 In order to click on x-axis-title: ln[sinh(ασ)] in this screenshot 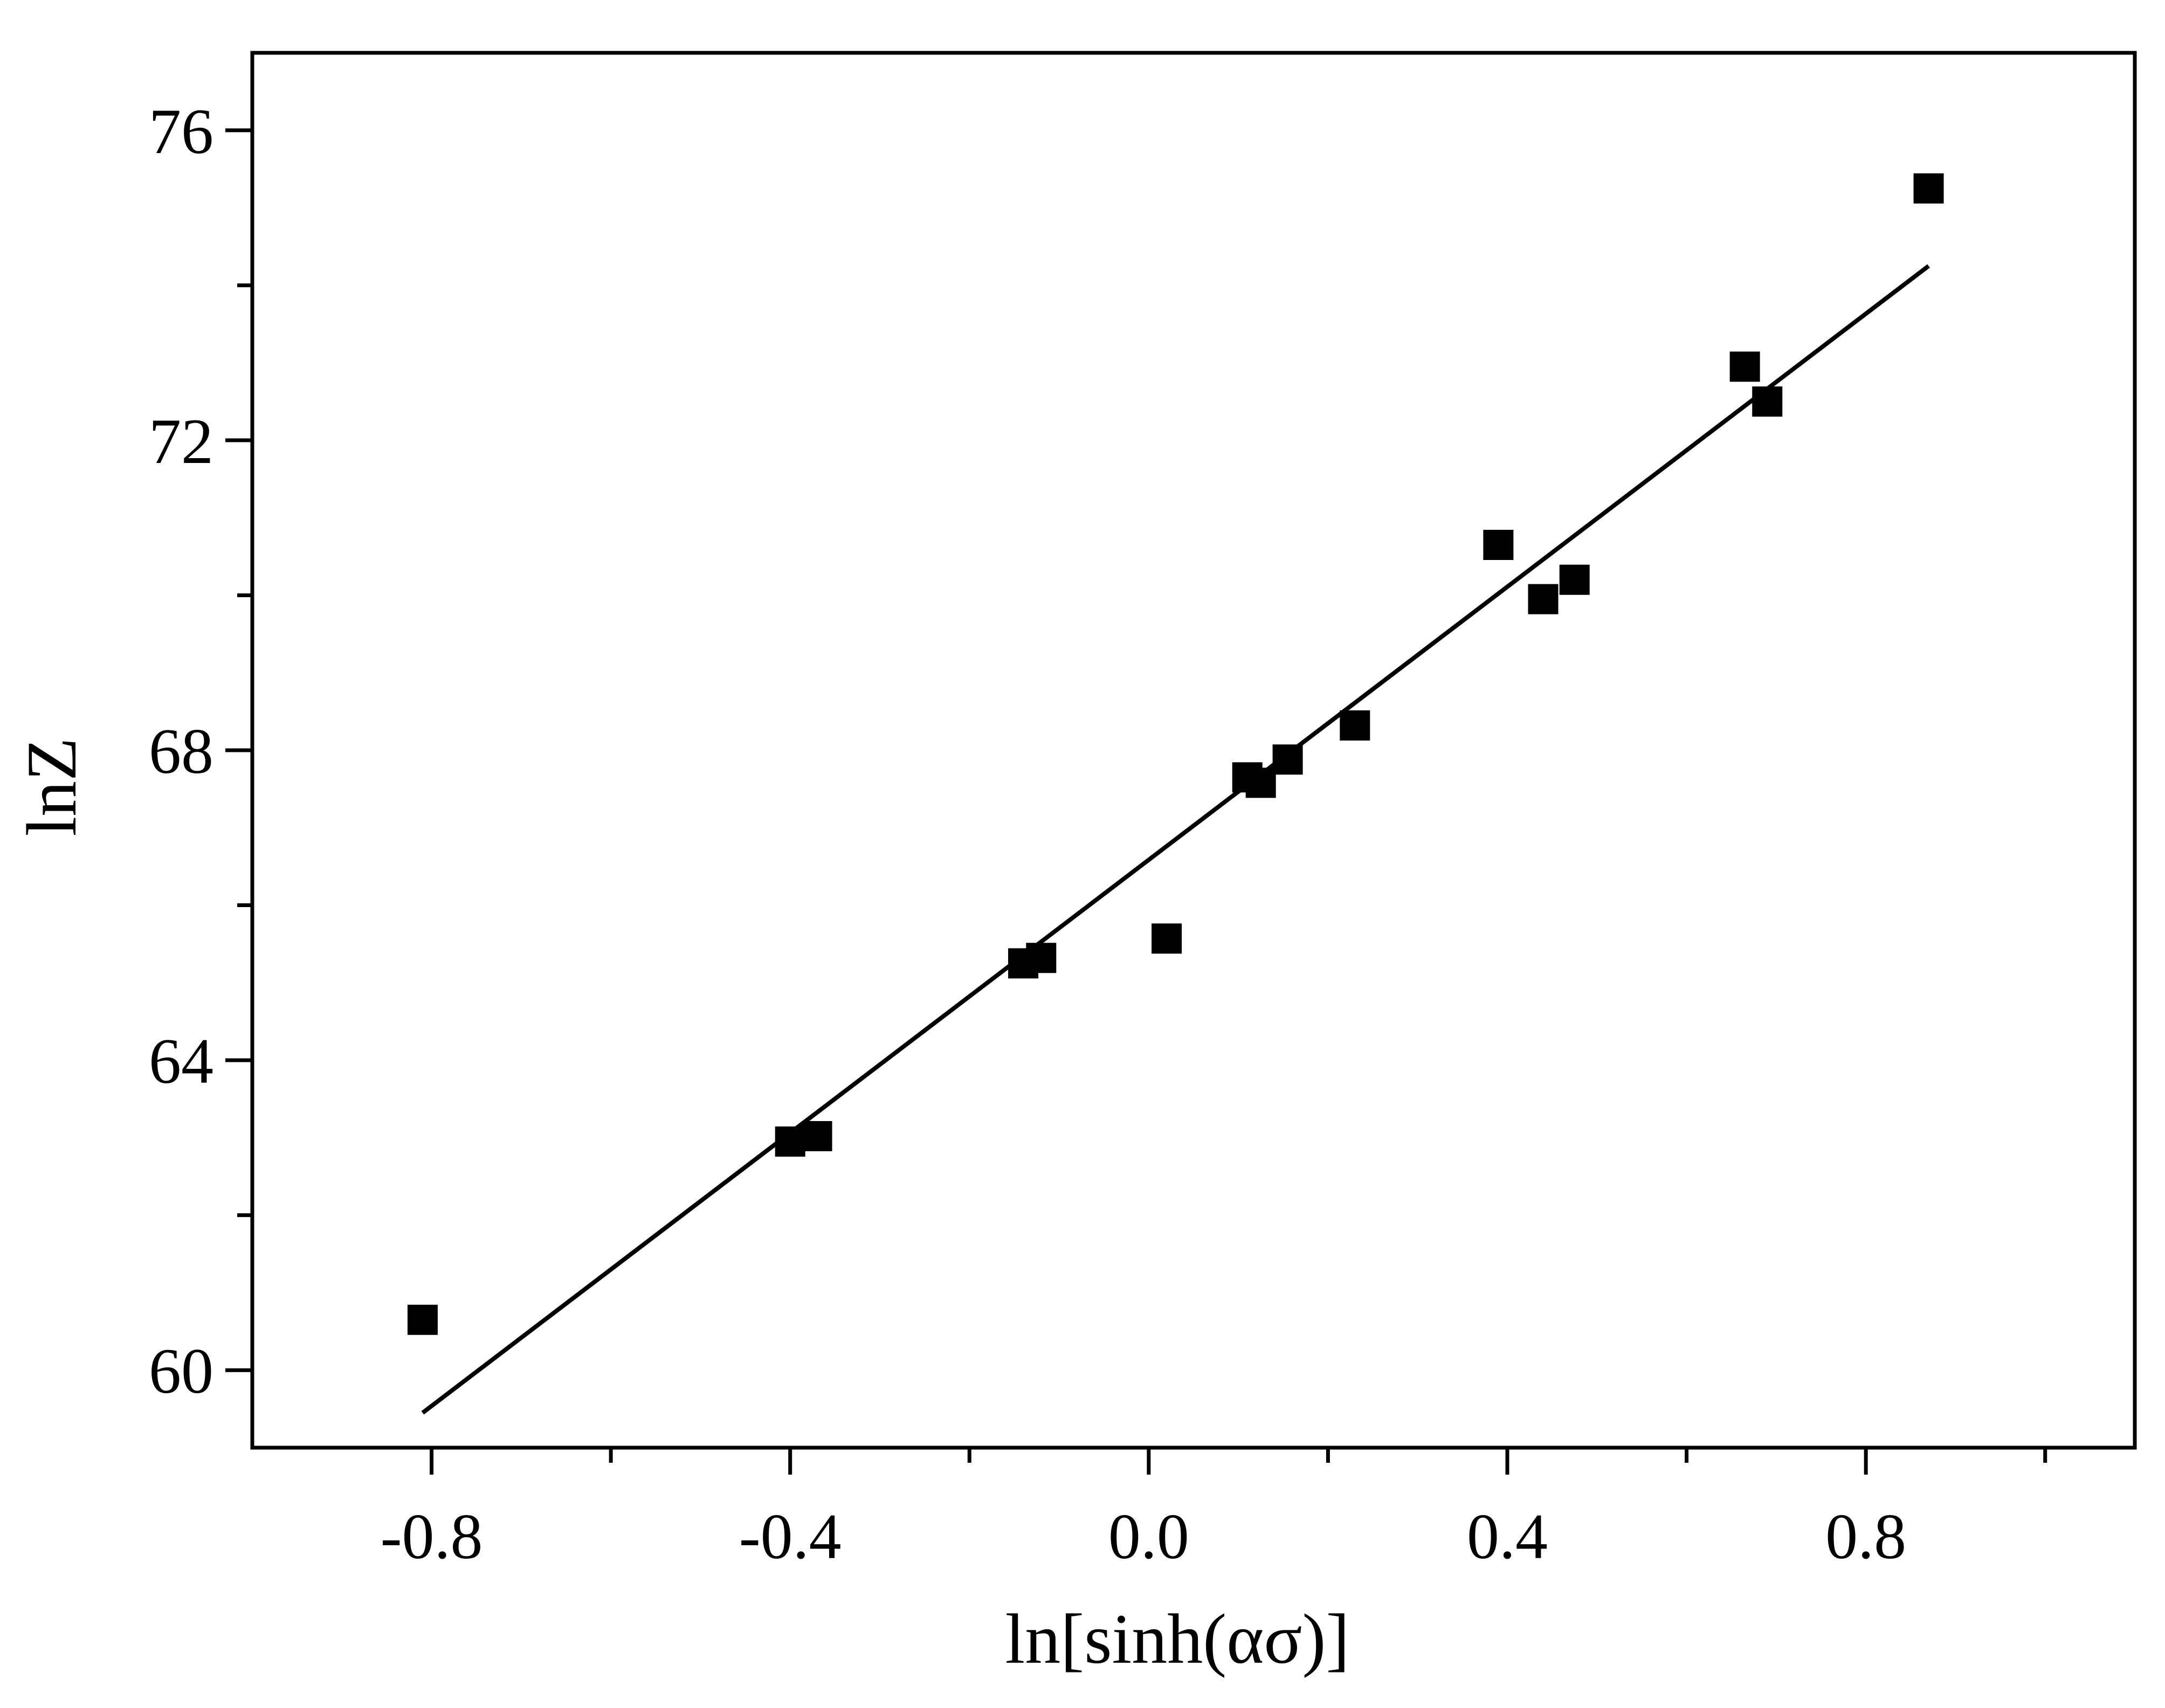, I will do `click(1177, 1638)`.